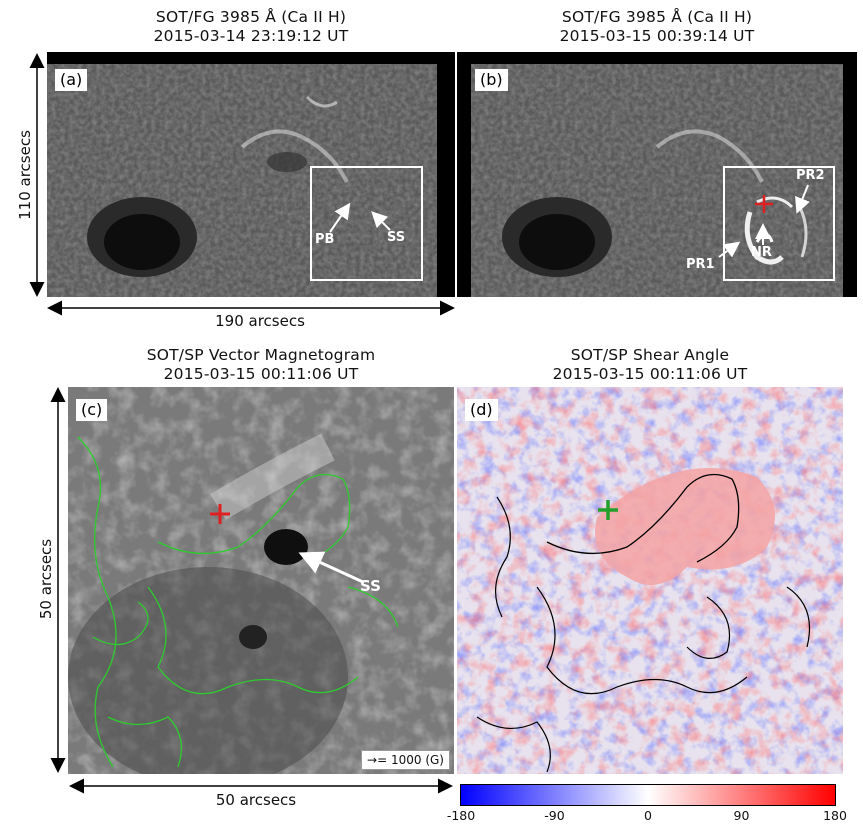  What do you see at coordinates (251, 17) in the screenshot?
I see `panel-a-title-line1: SOT/FG 3985 Å (Ca II H)` at bounding box center [251, 17].